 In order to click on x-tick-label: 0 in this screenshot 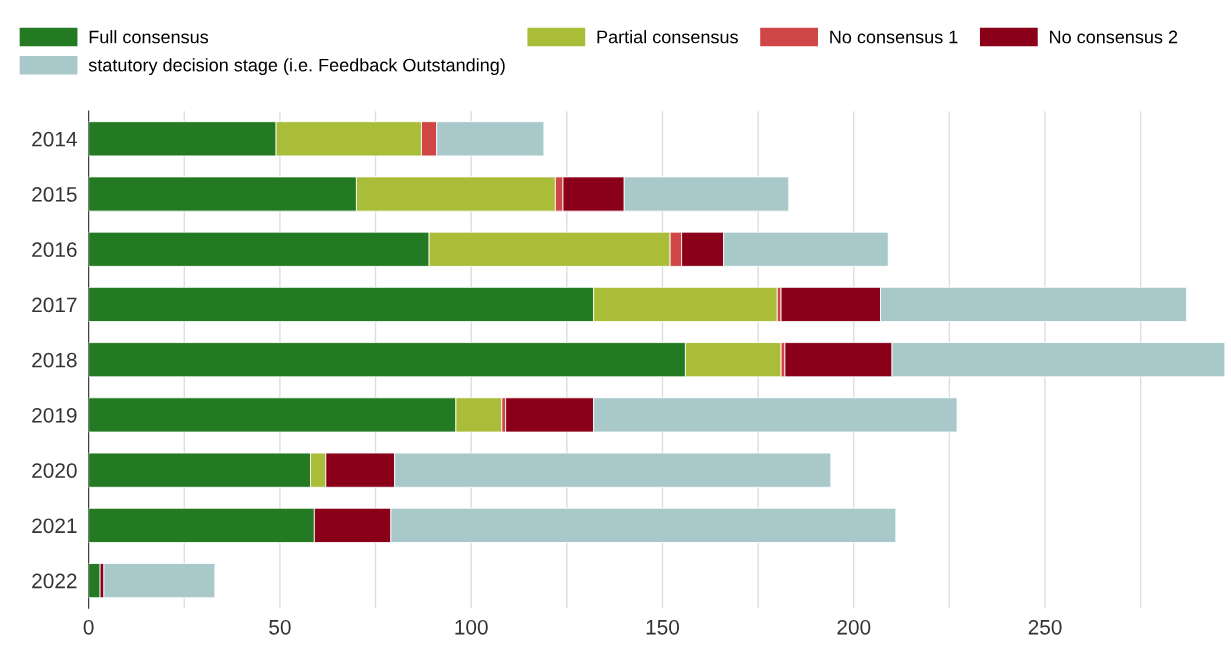, I will do `click(88, 627)`.